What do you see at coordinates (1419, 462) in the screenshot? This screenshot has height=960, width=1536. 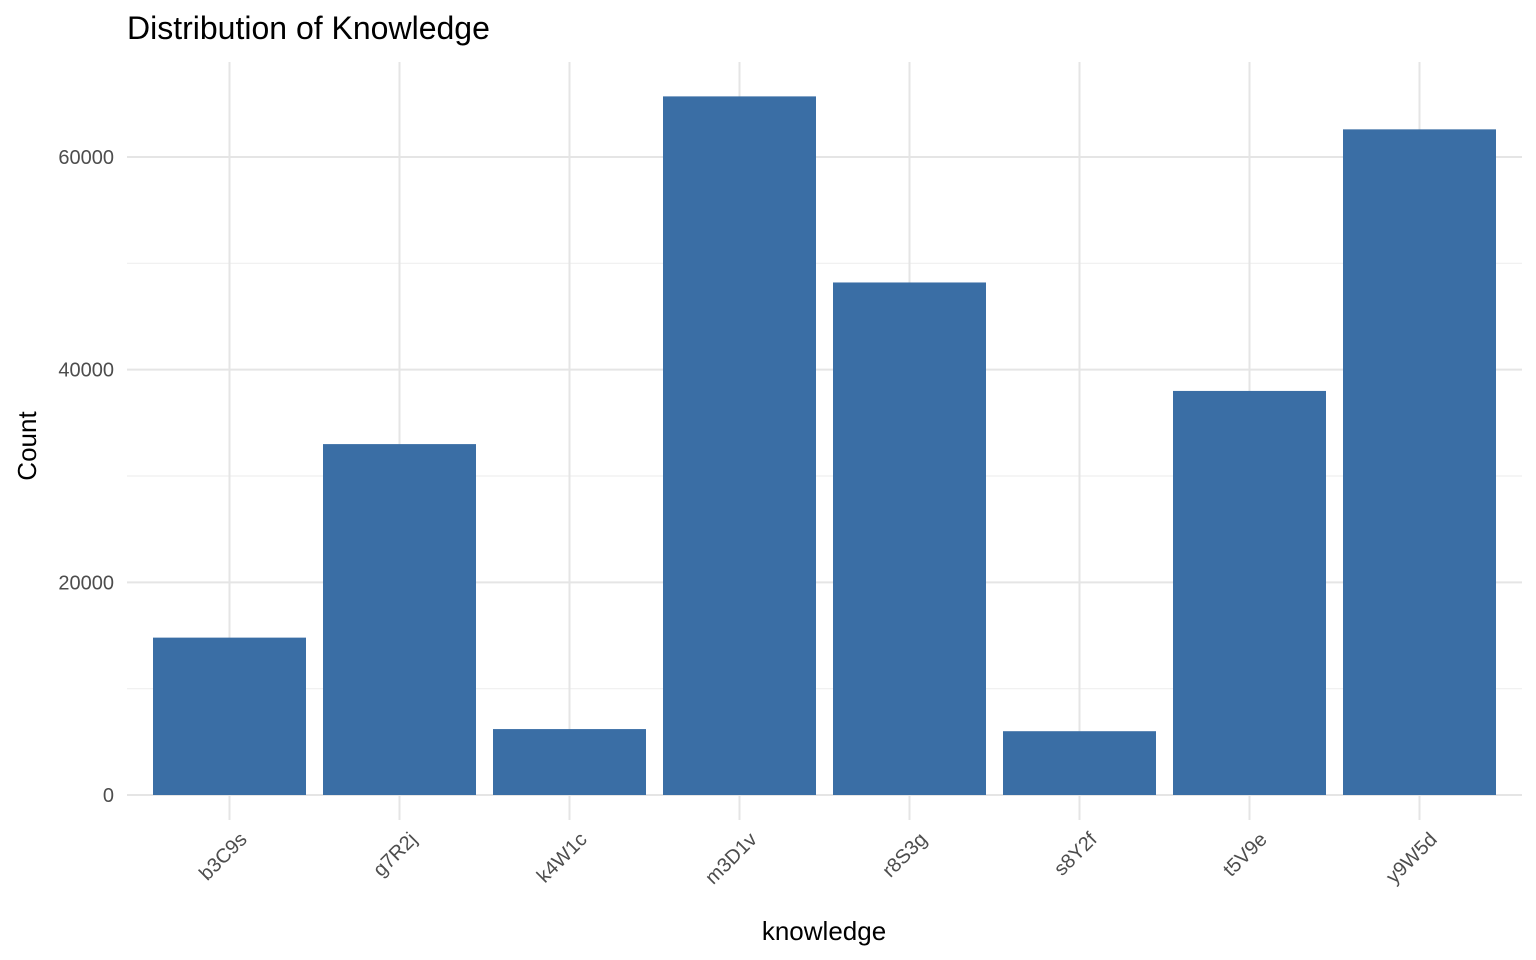 I see `bar-y9W5d` at bounding box center [1419, 462].